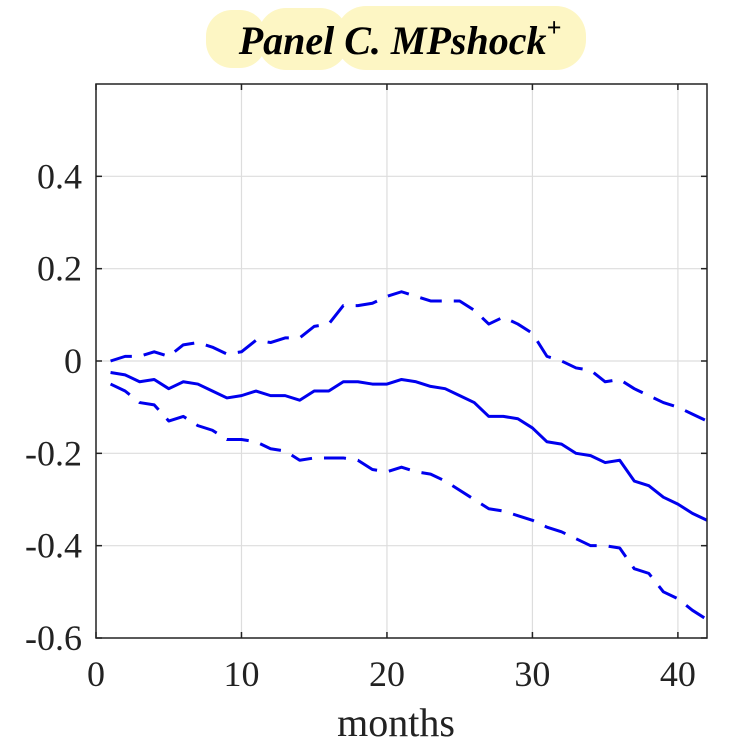 The height and width of the screenshot is (749, 732). I want to click on x-tick-label: 10, so click(241, 674).